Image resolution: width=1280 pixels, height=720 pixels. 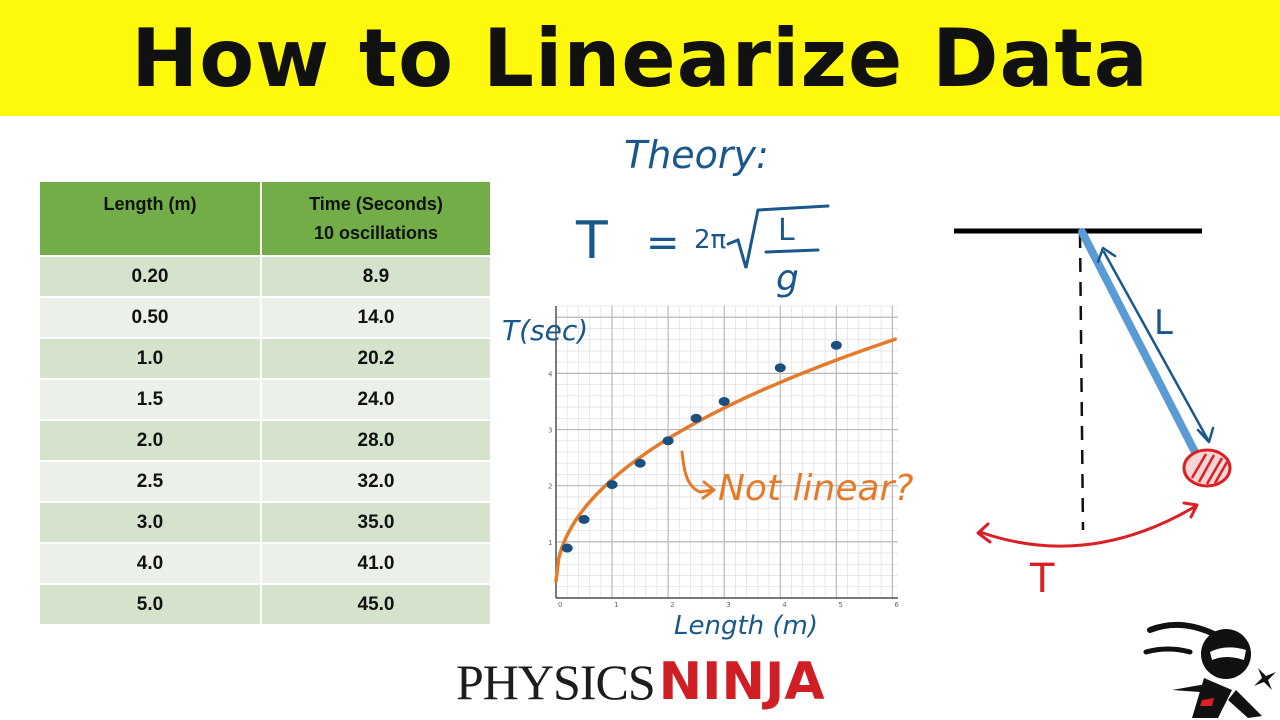 I want to click on formula-two-pi: 2π, so click(x=710, y=240).